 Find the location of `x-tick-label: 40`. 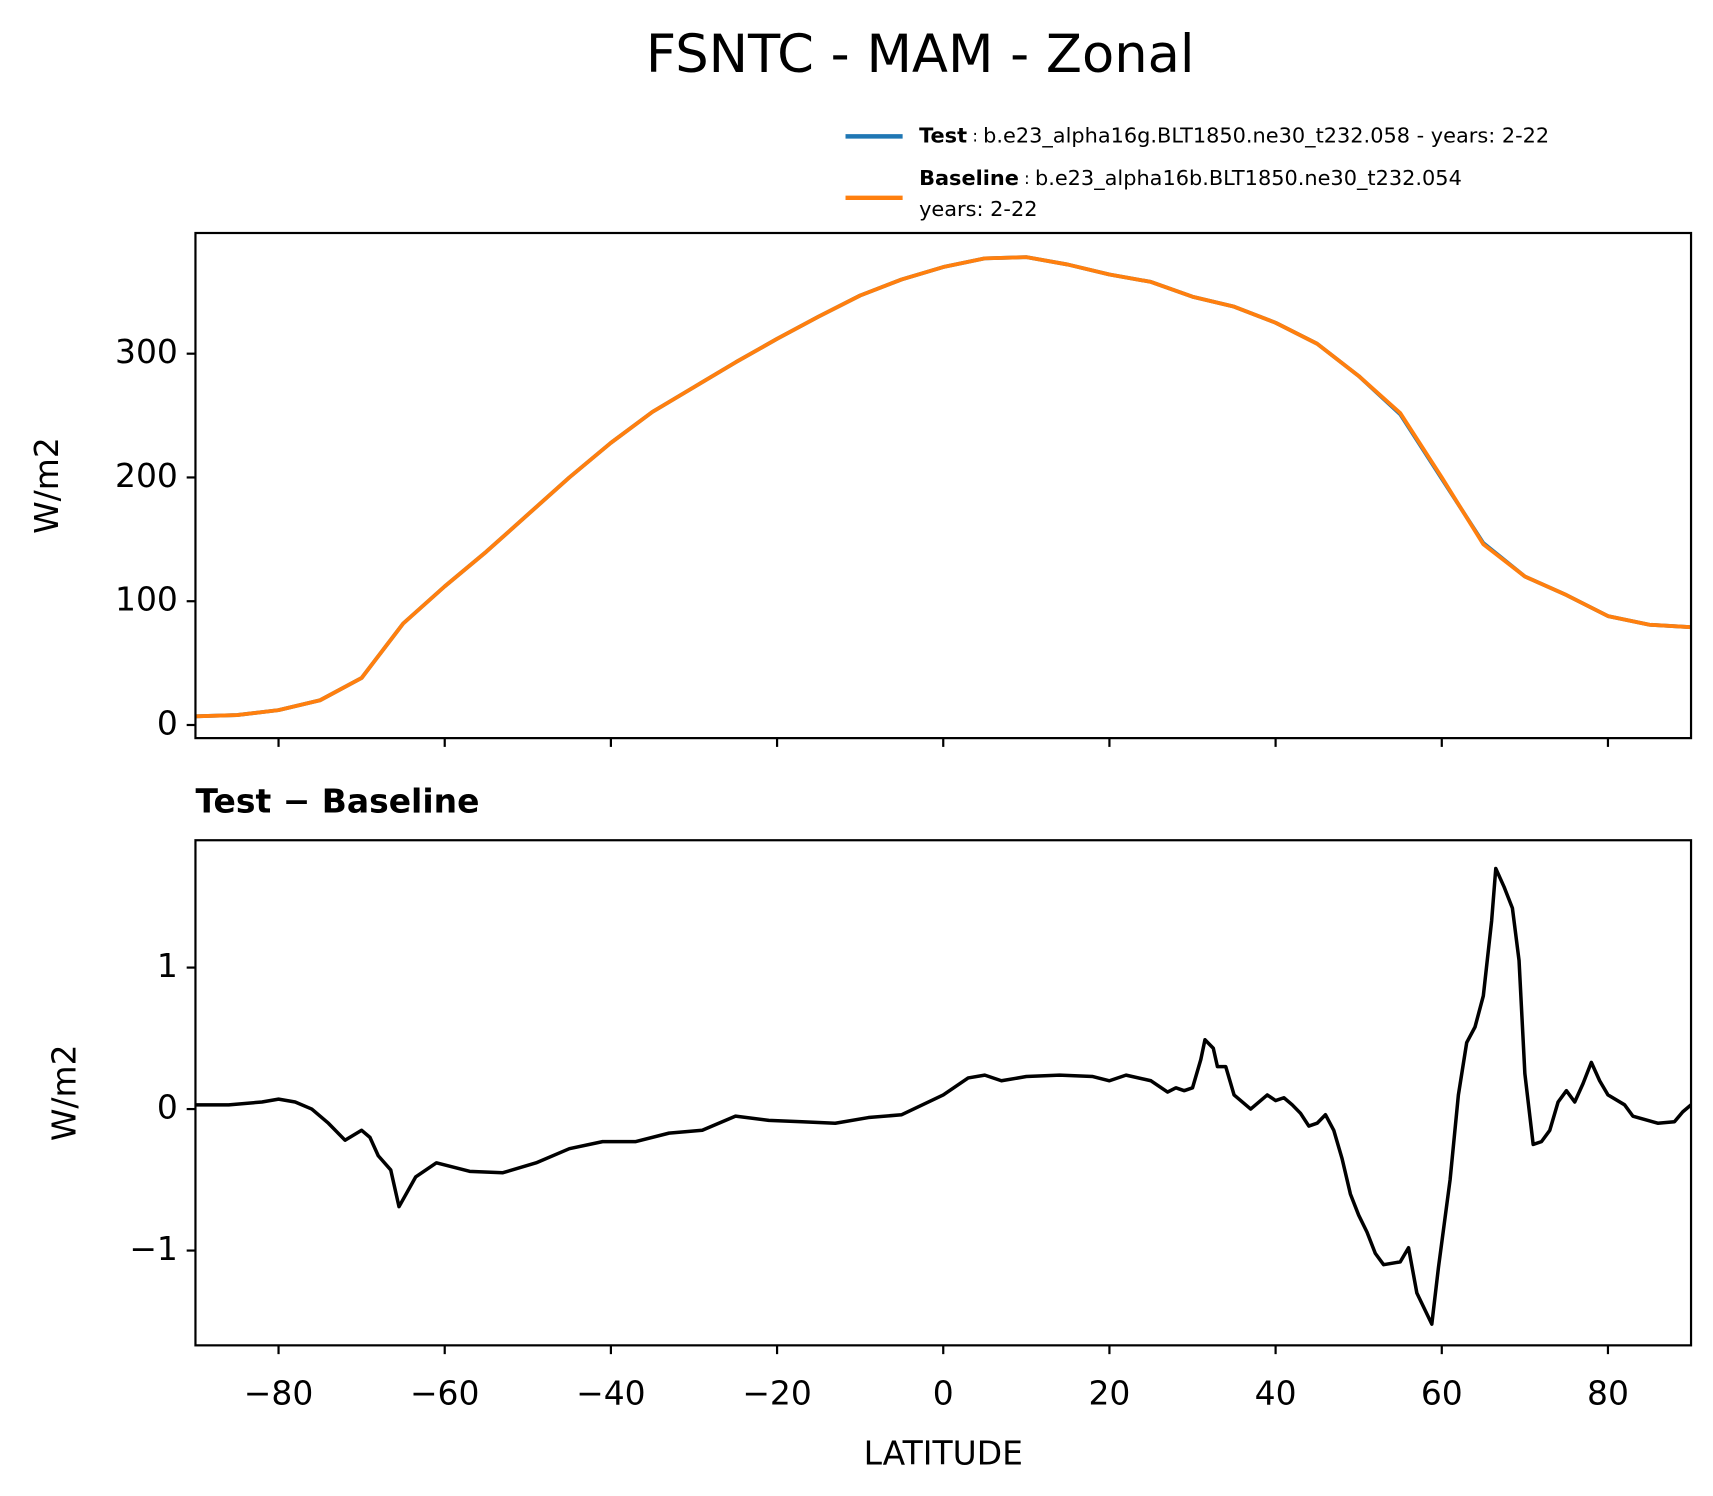

x-tick-label: 40 is located at coordinates (1276, 1392).